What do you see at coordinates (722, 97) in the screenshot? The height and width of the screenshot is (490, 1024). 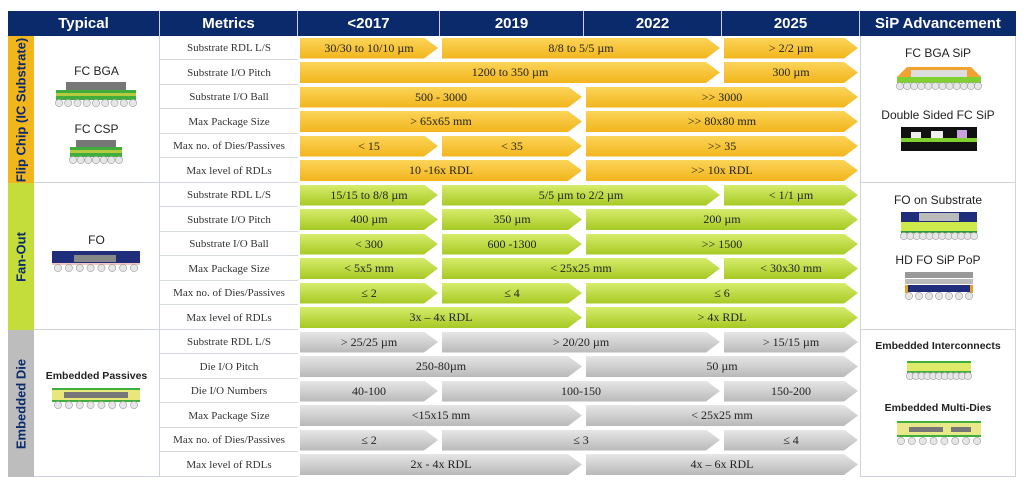 I see `roadmap-arrow: >> 3000` at bounding box center [722, 97].